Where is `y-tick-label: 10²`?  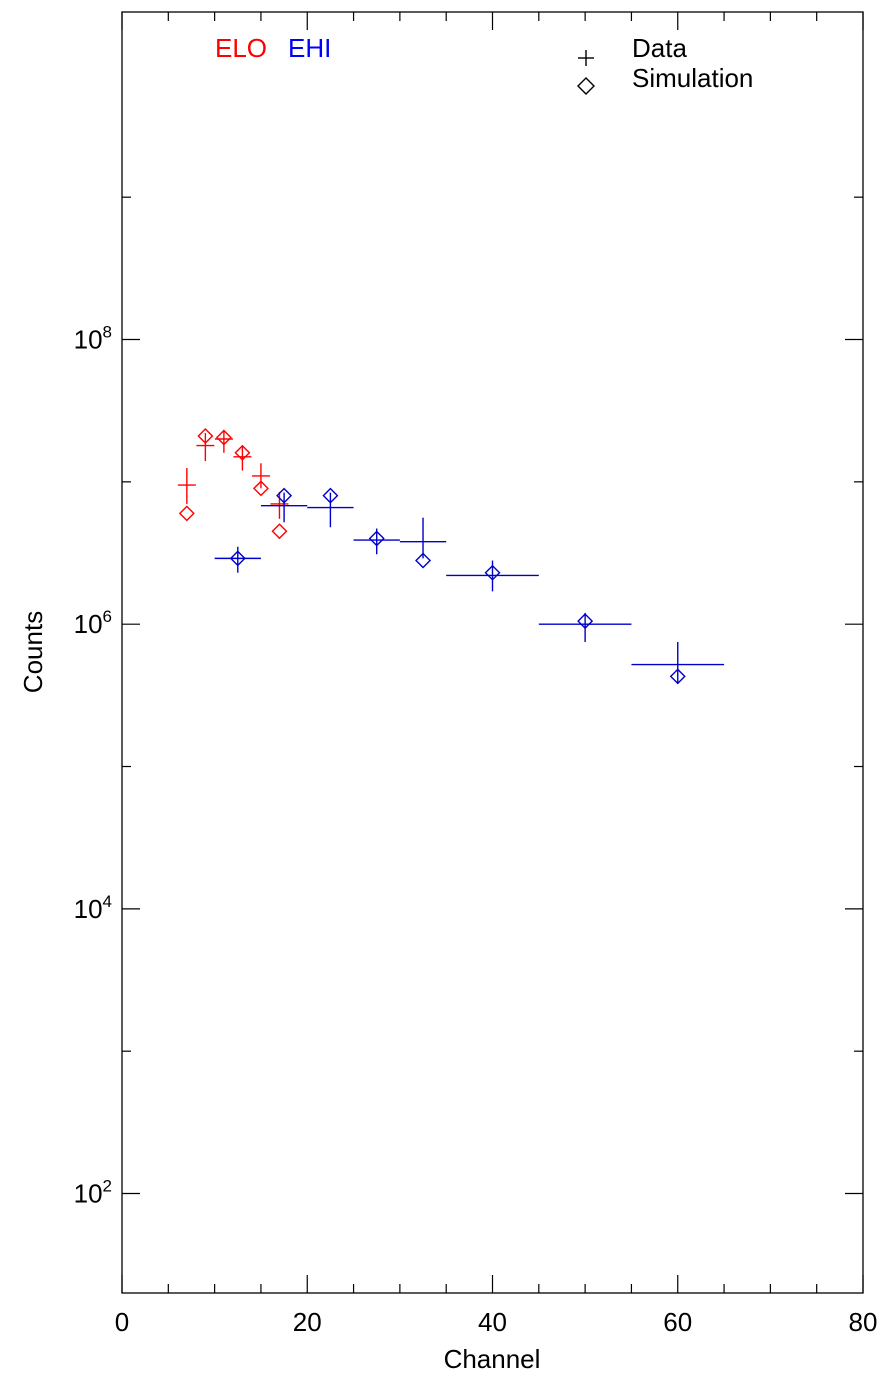
y-tick-label: 10² is located at coordinates (93, 1193).